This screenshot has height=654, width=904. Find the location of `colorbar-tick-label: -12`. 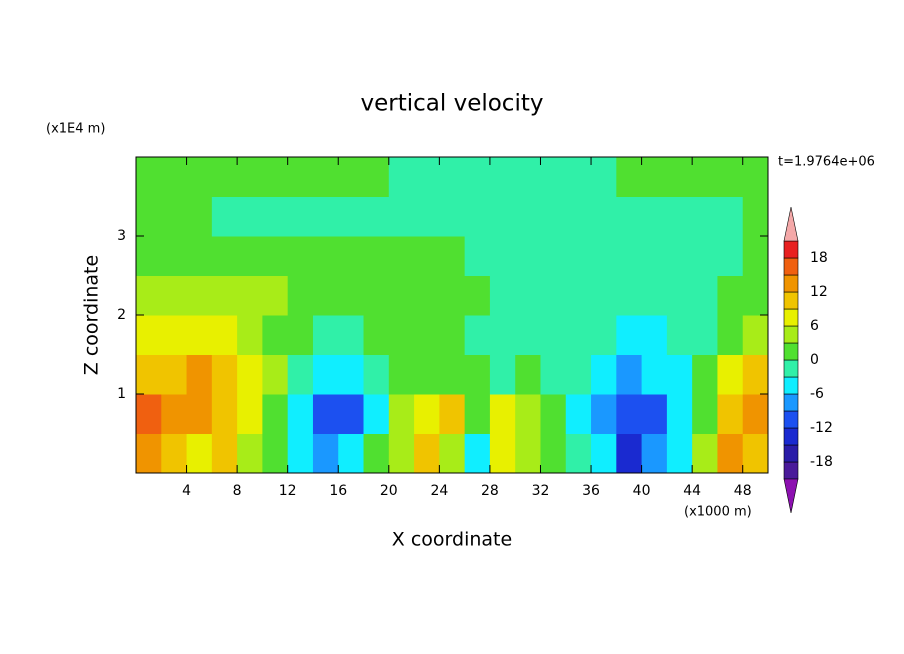

colorbar-tick-label: -12 is located at coordinates (821, 428).